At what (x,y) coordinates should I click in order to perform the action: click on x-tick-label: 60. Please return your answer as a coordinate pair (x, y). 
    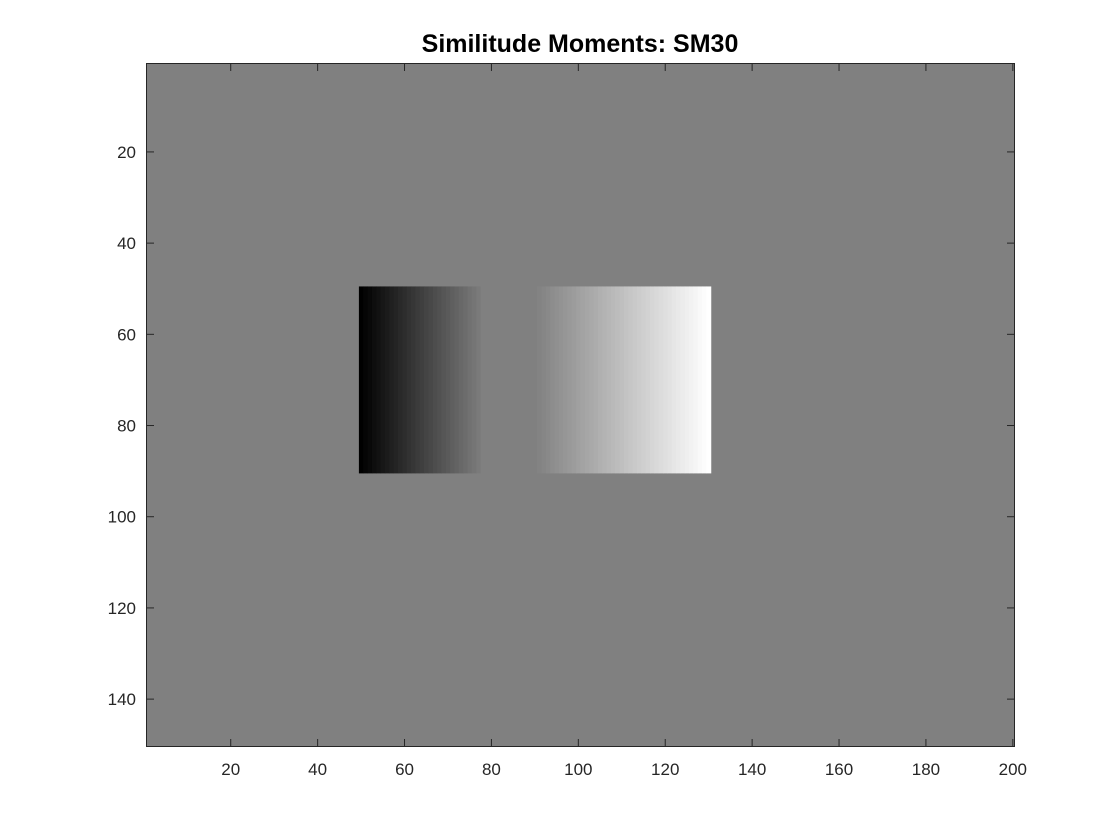
    Looking at the image, I should click on (404, 769).